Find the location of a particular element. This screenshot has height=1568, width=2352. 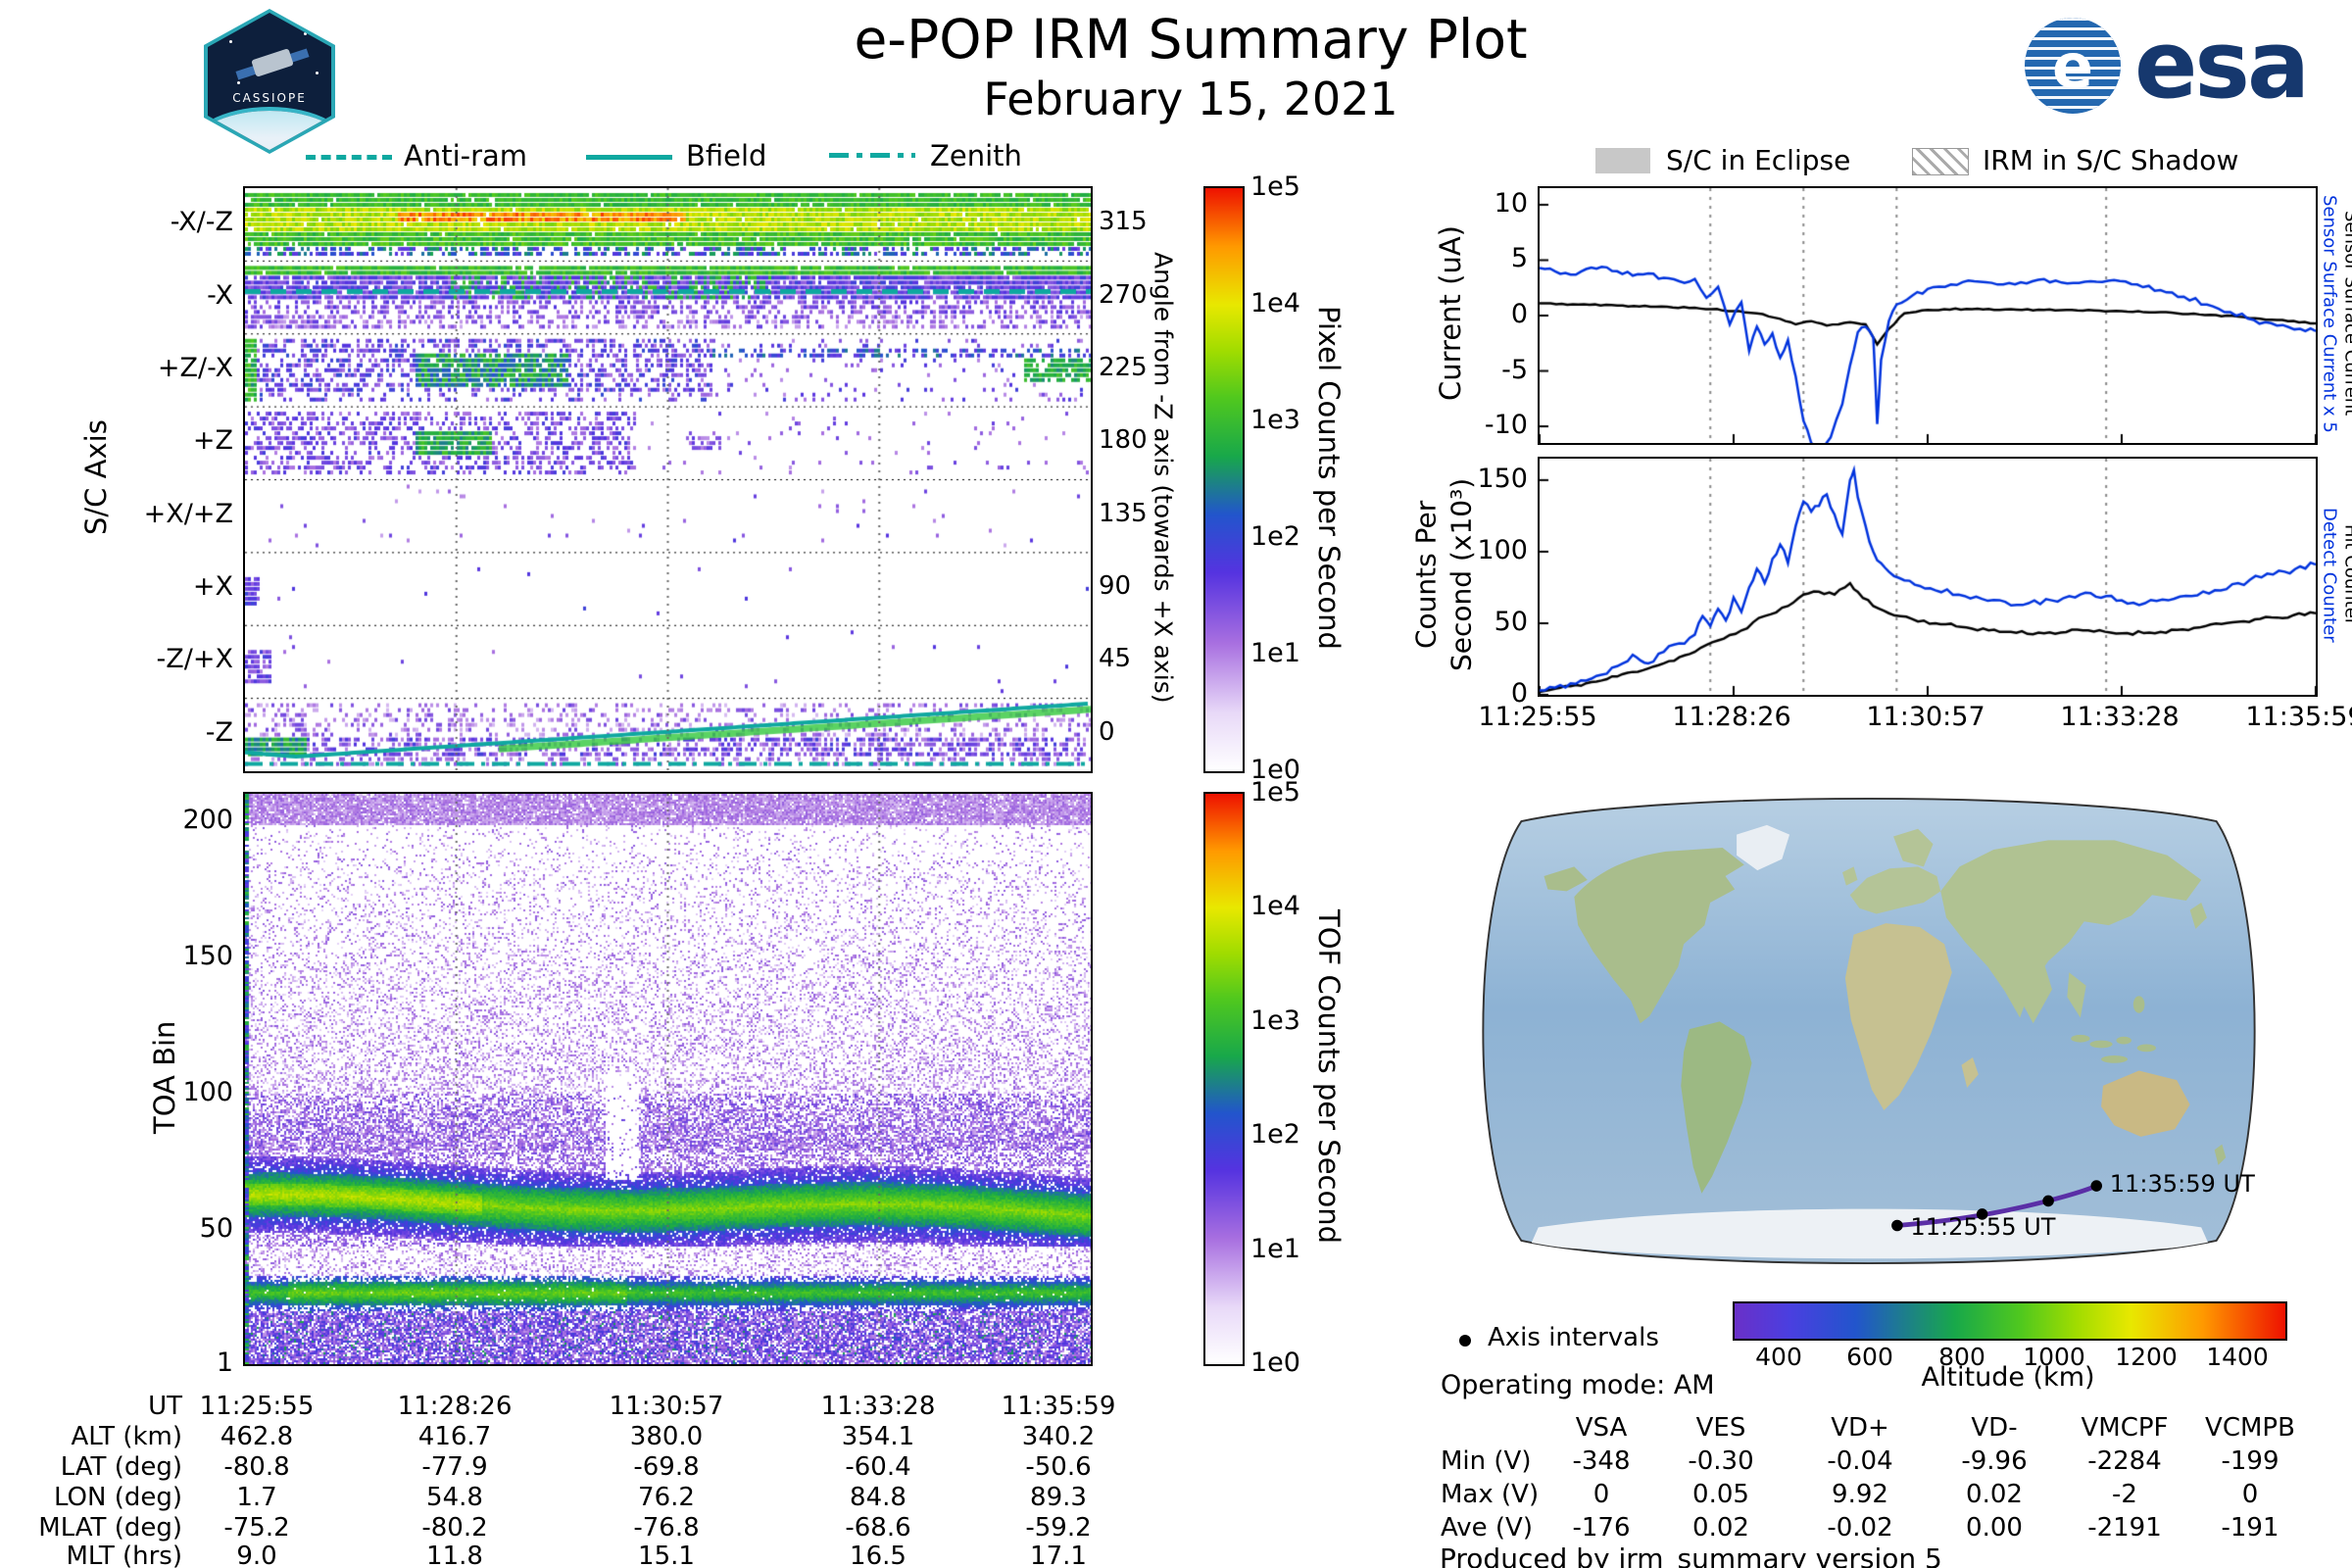

ephemeris-value: -68.6 is located at coordinates (878, 1528).